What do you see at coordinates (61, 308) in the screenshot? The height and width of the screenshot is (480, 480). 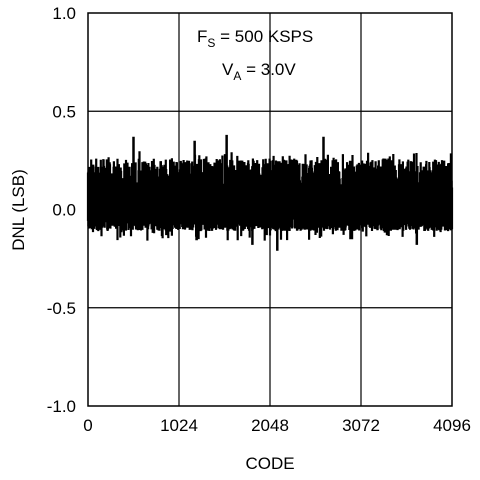 I see `y-tick-label: -0.5` at bounding box center [61, 308].